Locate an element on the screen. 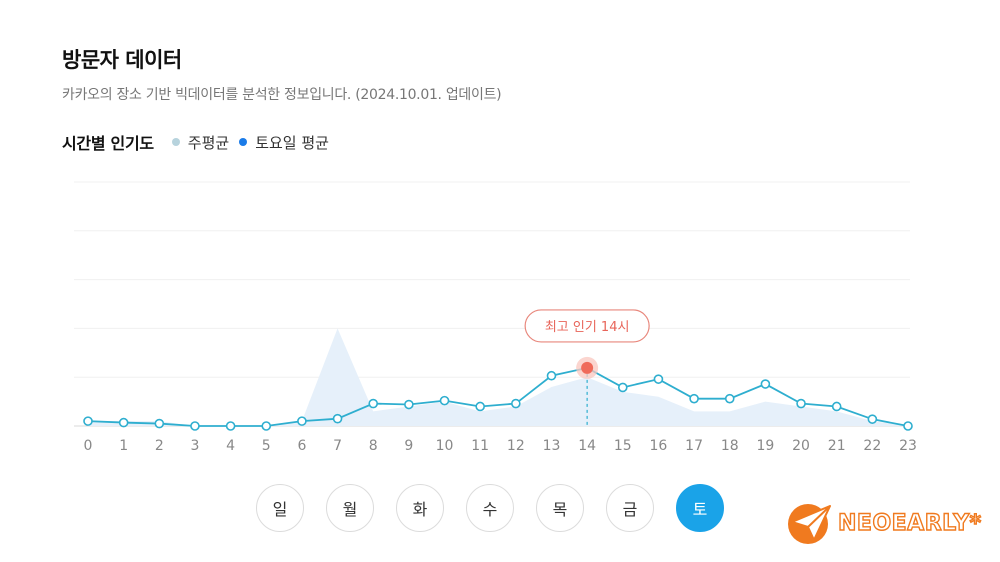  watermark-logo: NEOEARLY* is located at coordinates (883, 523).